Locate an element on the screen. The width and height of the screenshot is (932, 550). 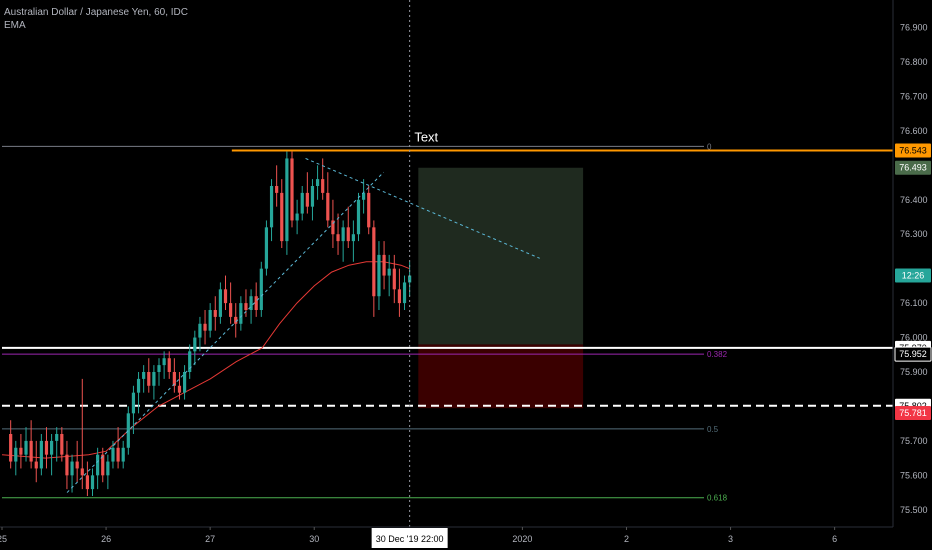
target-zone is located at coordinates (501, 256).